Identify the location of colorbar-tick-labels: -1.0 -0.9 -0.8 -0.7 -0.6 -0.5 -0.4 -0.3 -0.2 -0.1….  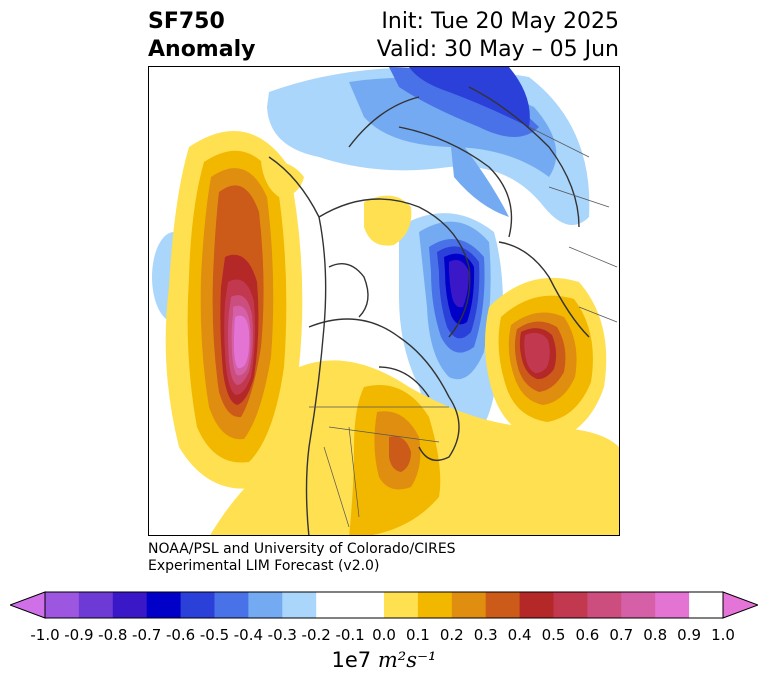
(384, 636).